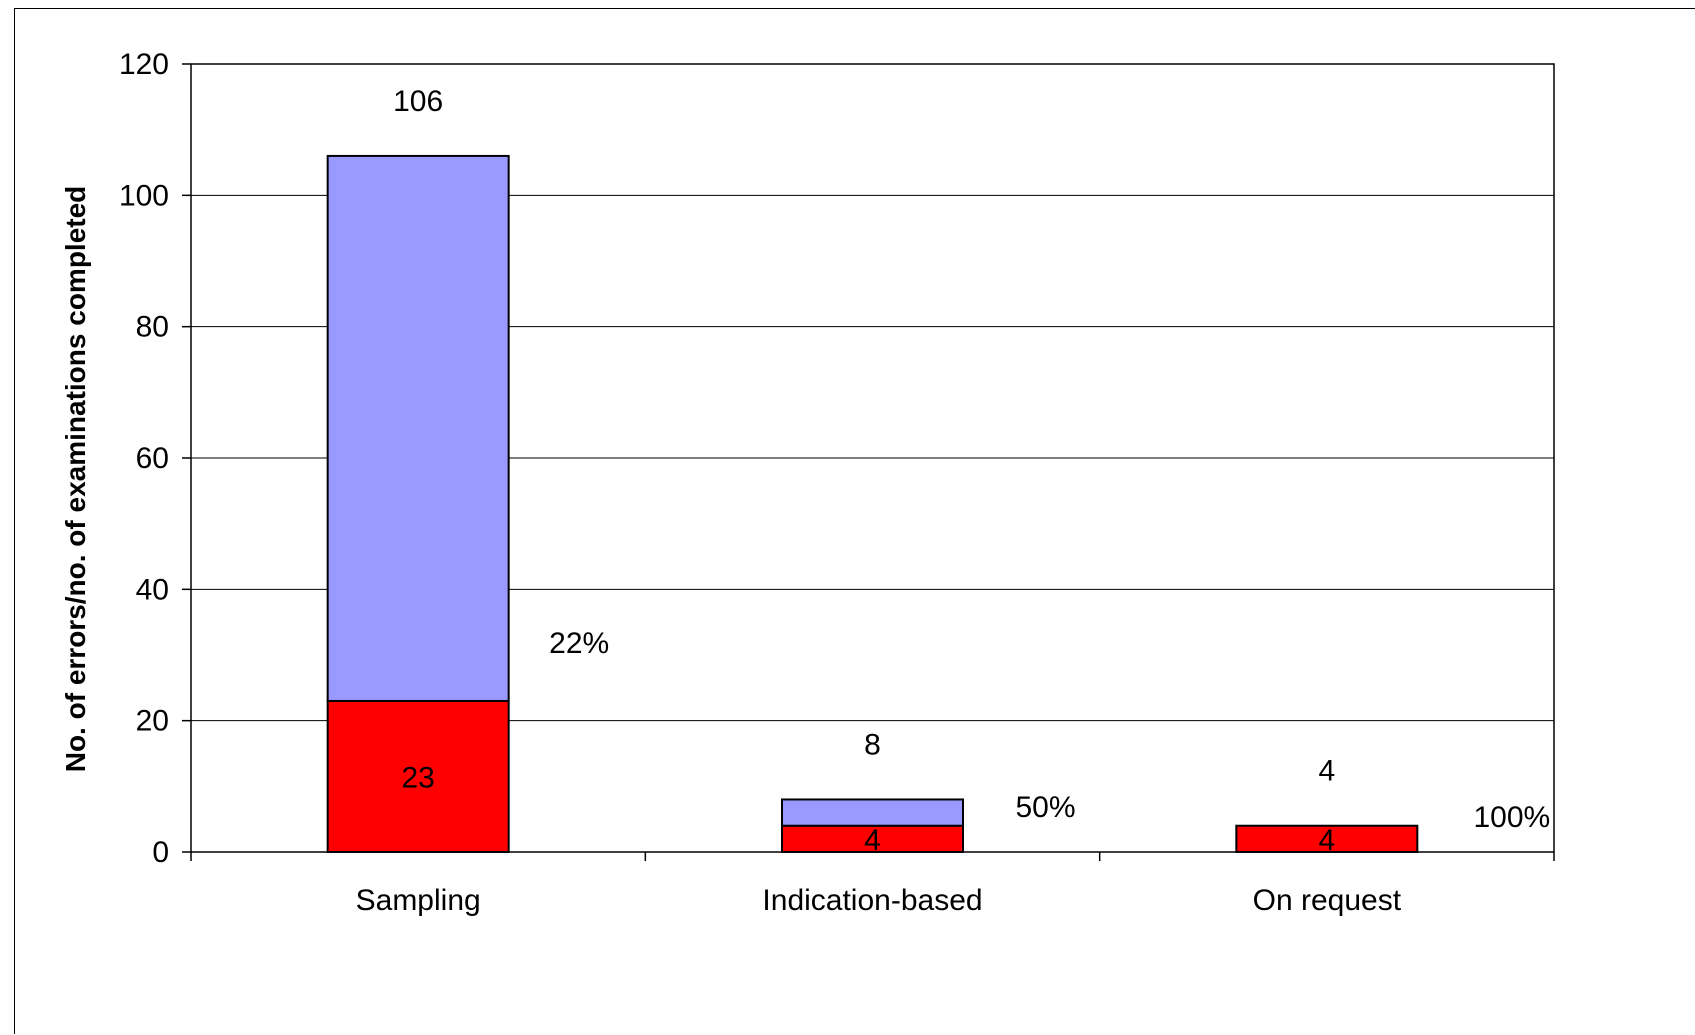  Describe the element at coordinates (144, 64) in the screenshot. I see `y-tick-label: 120` at that location.